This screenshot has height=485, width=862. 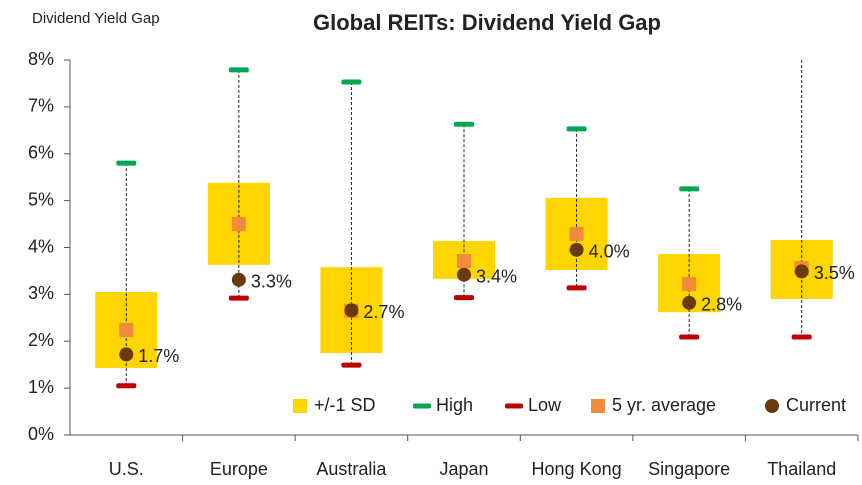 What do you see at coordinates (41, 59) in the screenshot?
I see `y-tick-label: 8%` at bounding box center [41, 59].